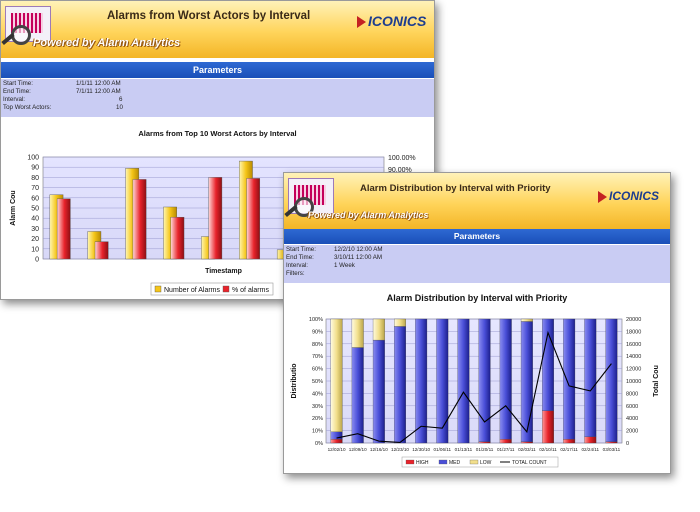  I want to click on y-tick-label: 10%, so click(317, 432).